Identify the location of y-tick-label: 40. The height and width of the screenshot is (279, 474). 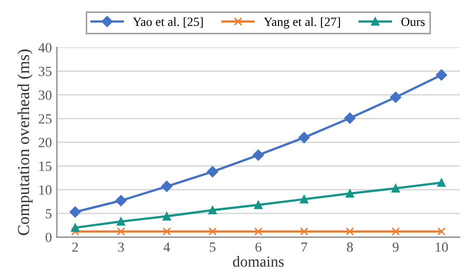
(45, 47).